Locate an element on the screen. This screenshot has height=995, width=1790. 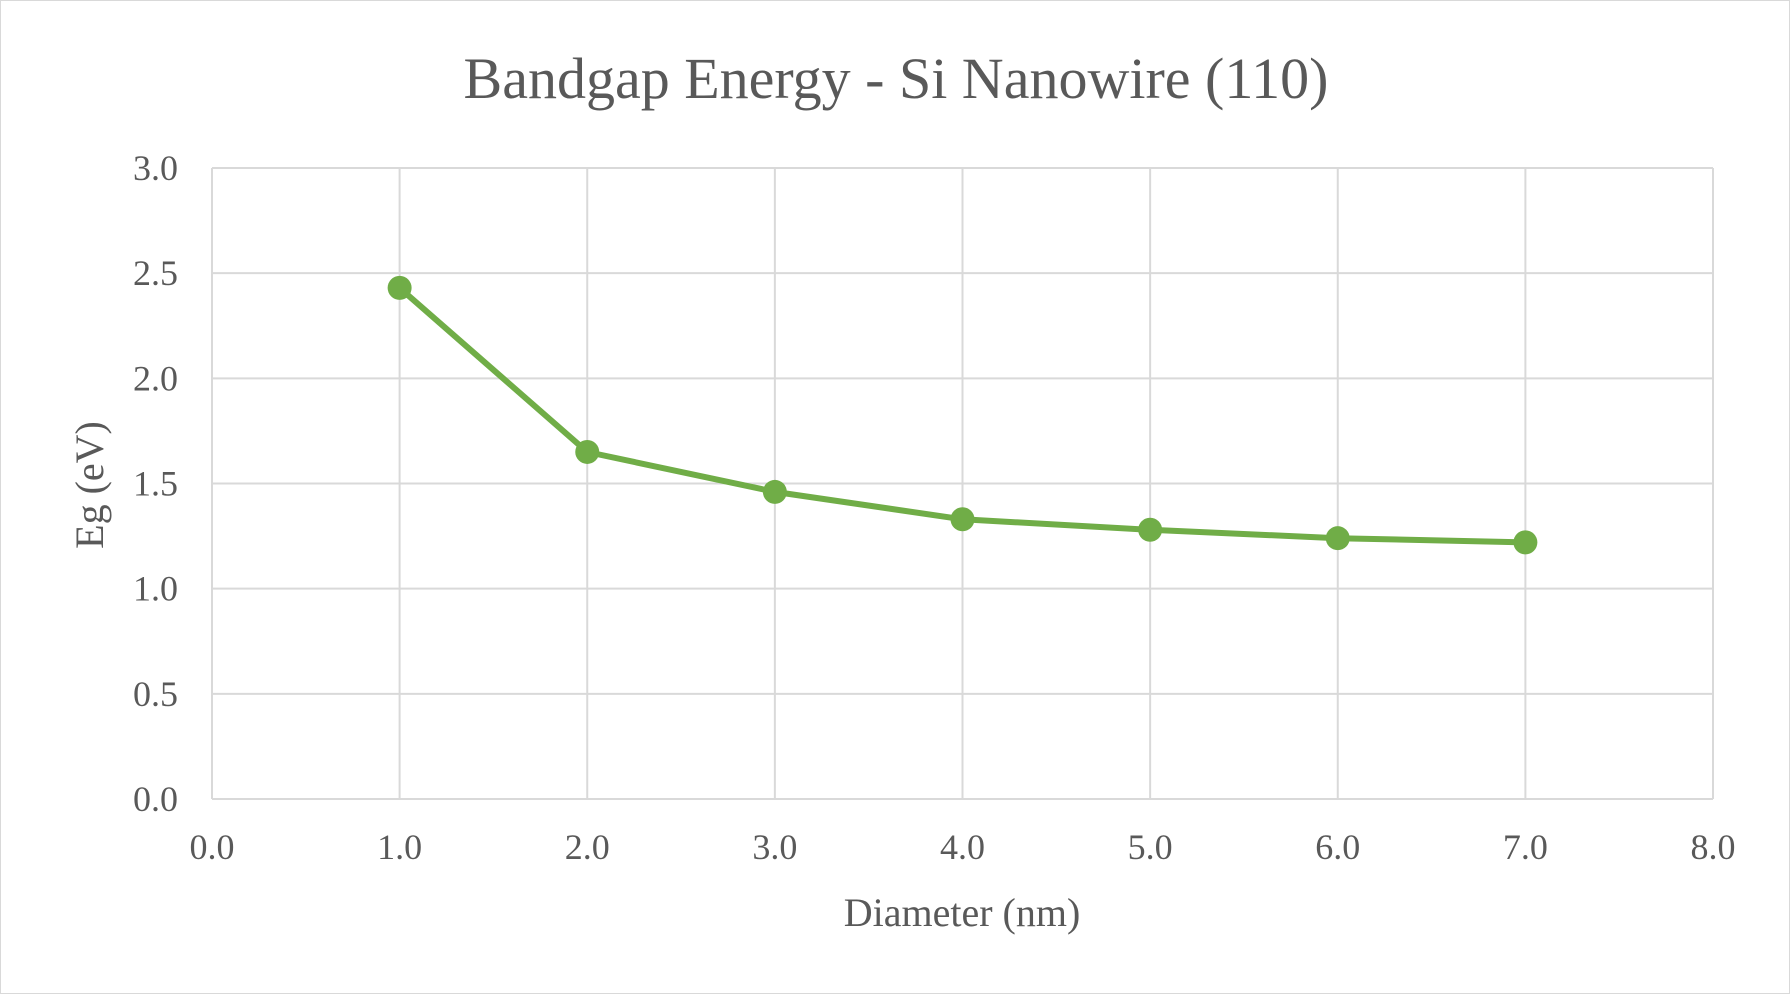
y-axis-tick-labels: 0.0 0.5 1.0 1.5 2.0 2.5 3.0 is located at coordinates (155, 483).